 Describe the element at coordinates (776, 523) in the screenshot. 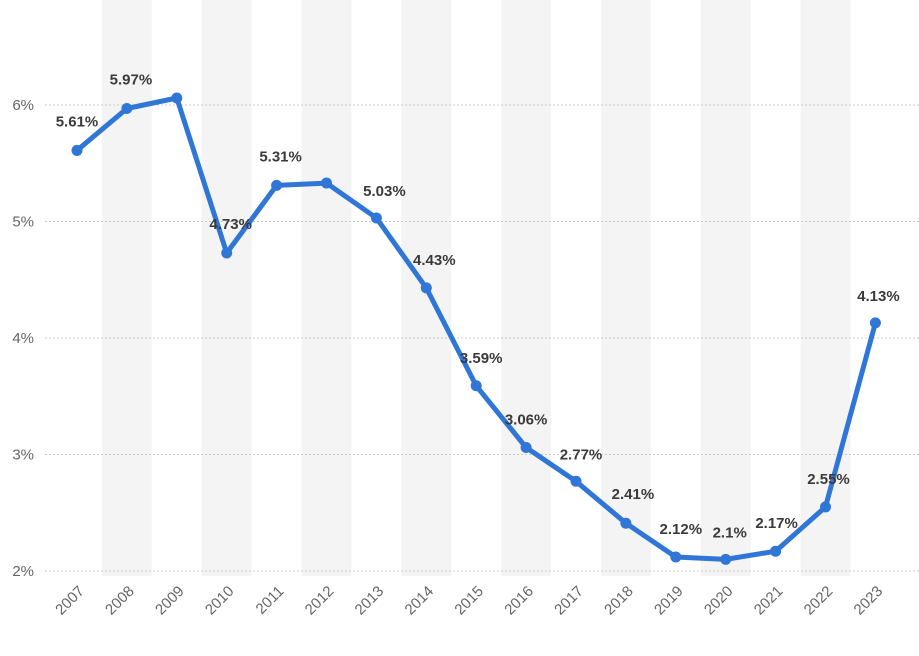

I see `data-label: 2.17%` at that location.